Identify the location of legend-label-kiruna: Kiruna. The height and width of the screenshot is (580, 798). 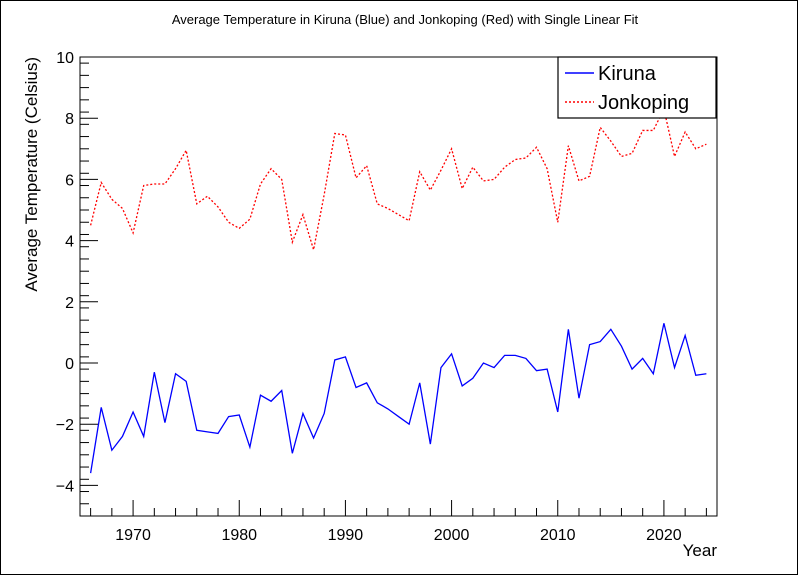
(627, 74).